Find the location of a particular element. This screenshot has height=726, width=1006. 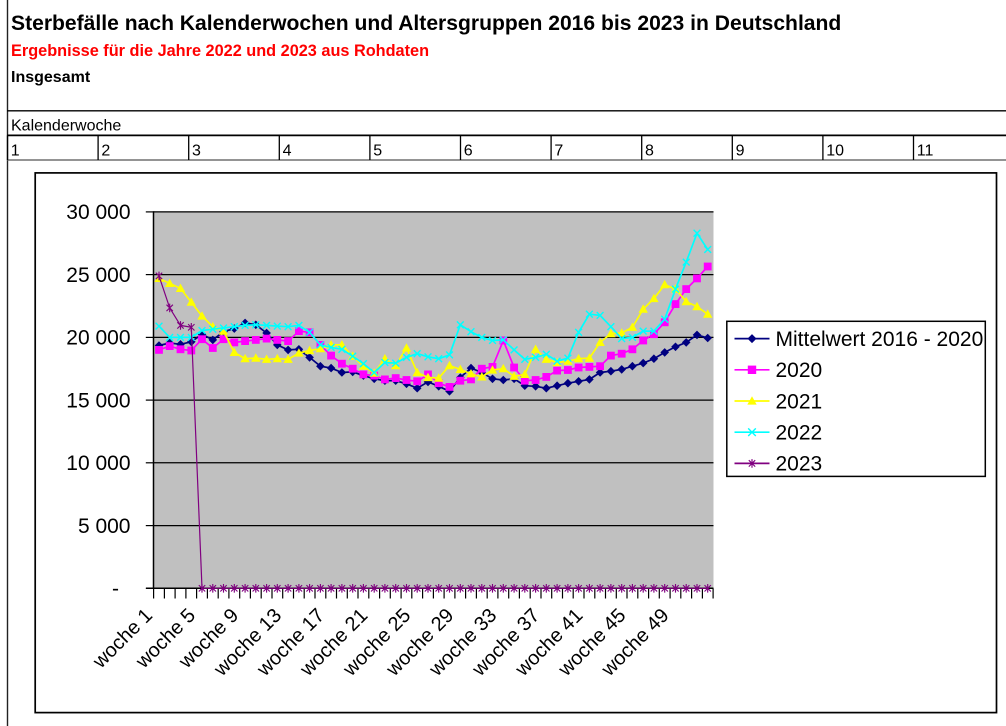

svg-text: Mittelwert 2016 - 2020 is located at coordinates (880, 339).